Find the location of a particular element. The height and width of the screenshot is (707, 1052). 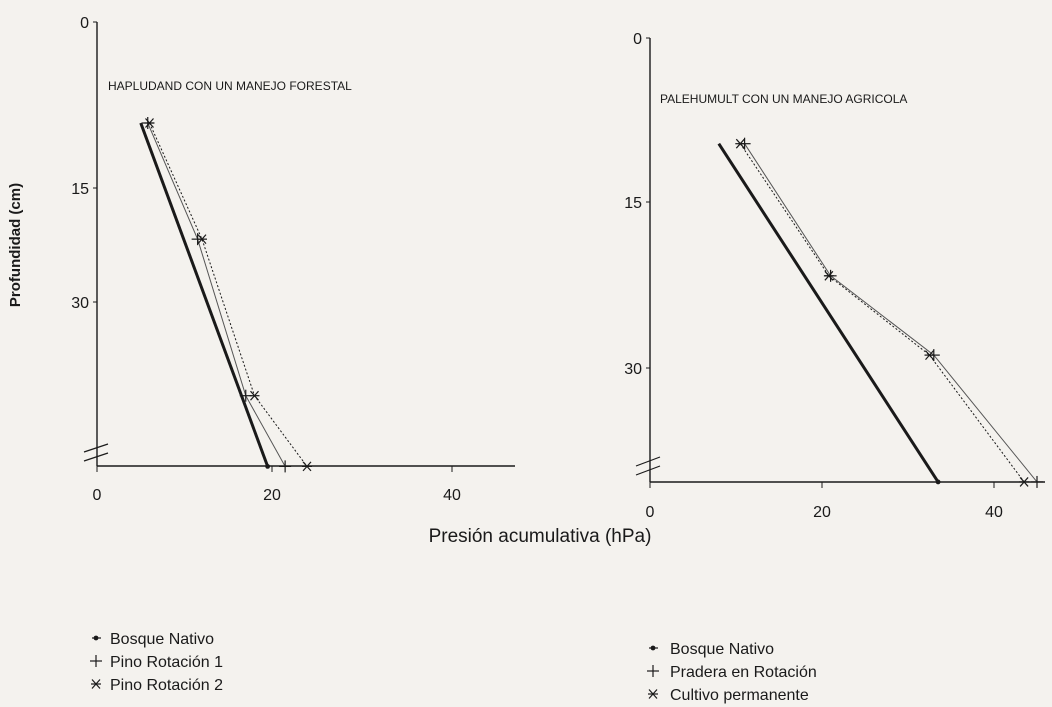

legend-label: Pino Rotación 1 is located at coordinates (166, 662).